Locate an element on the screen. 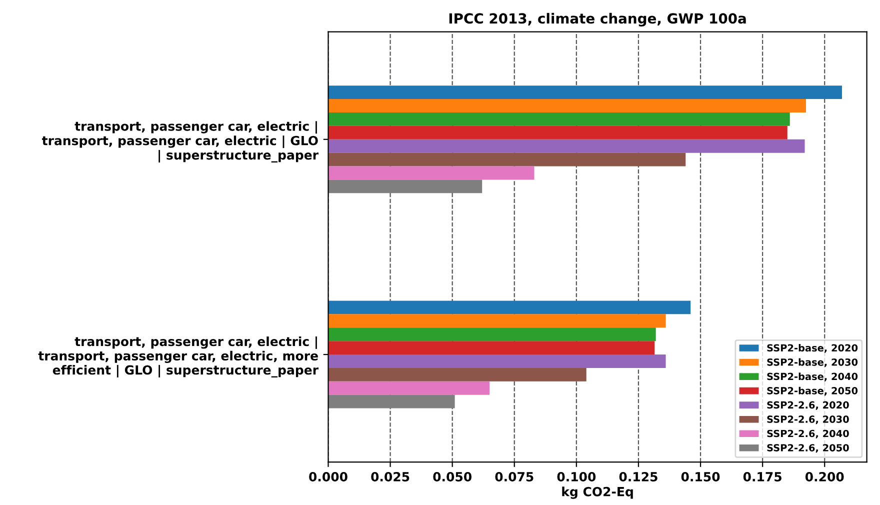 The width and height of the screenshot is (880, 505). chart-title: IPCC 2013, climate change, GWP 100a is located at coordinates (597, 19).